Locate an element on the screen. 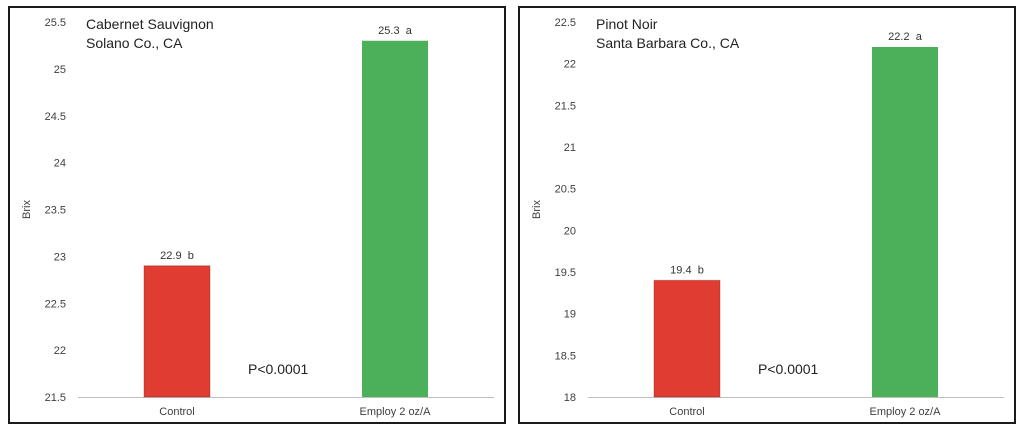 The image size is (1024, 432). data-label: 19.4 b is located at coordinates (687, 270).